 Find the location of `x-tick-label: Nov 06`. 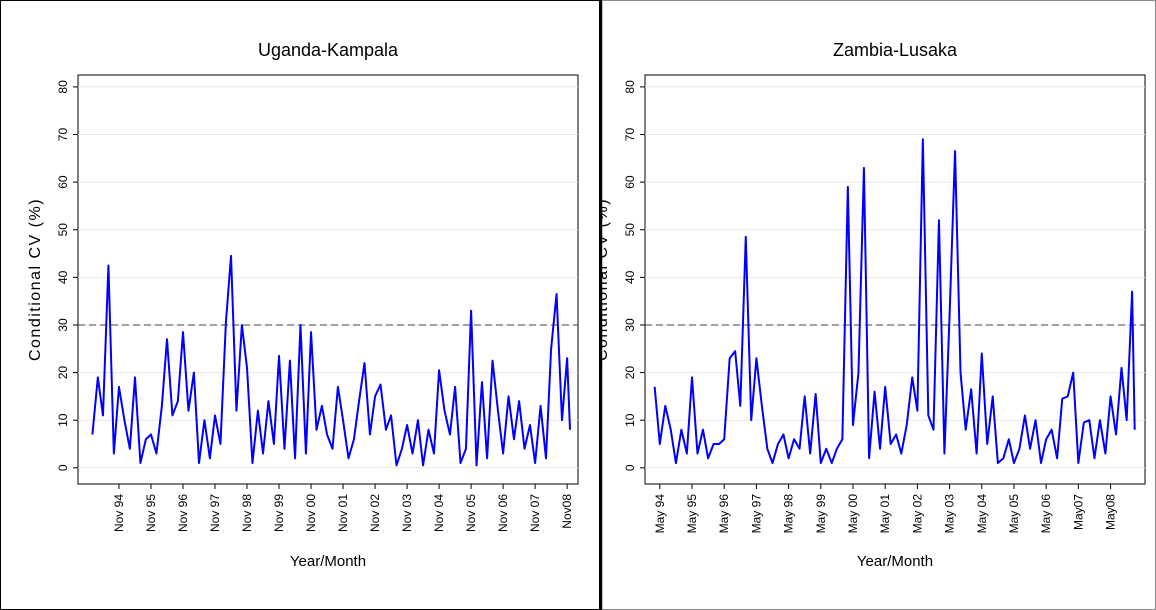

x-tick-label: Nov 06 is located at coordinates (503, 513).